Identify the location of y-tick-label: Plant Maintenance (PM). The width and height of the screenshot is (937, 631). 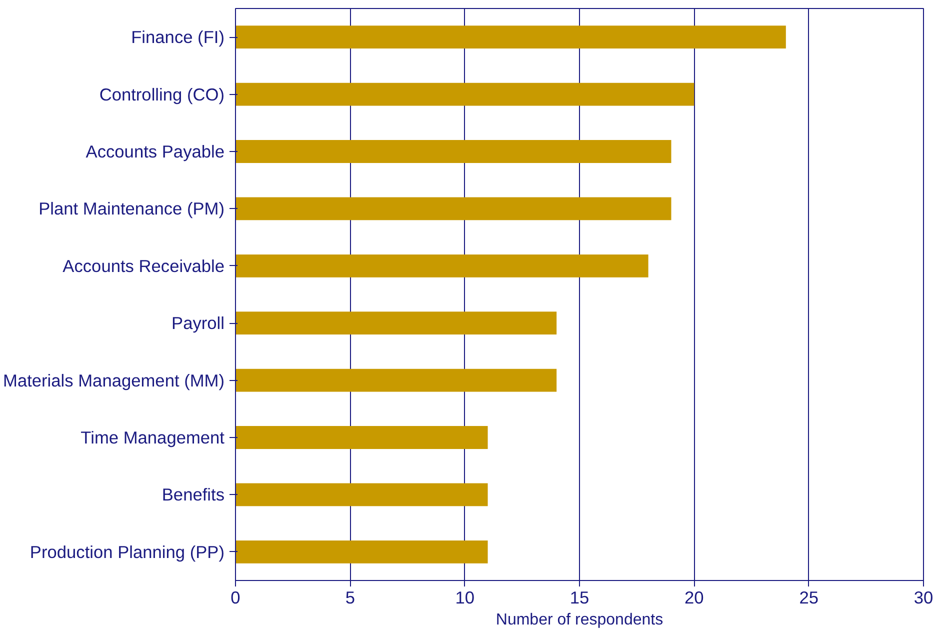
(131, 208).